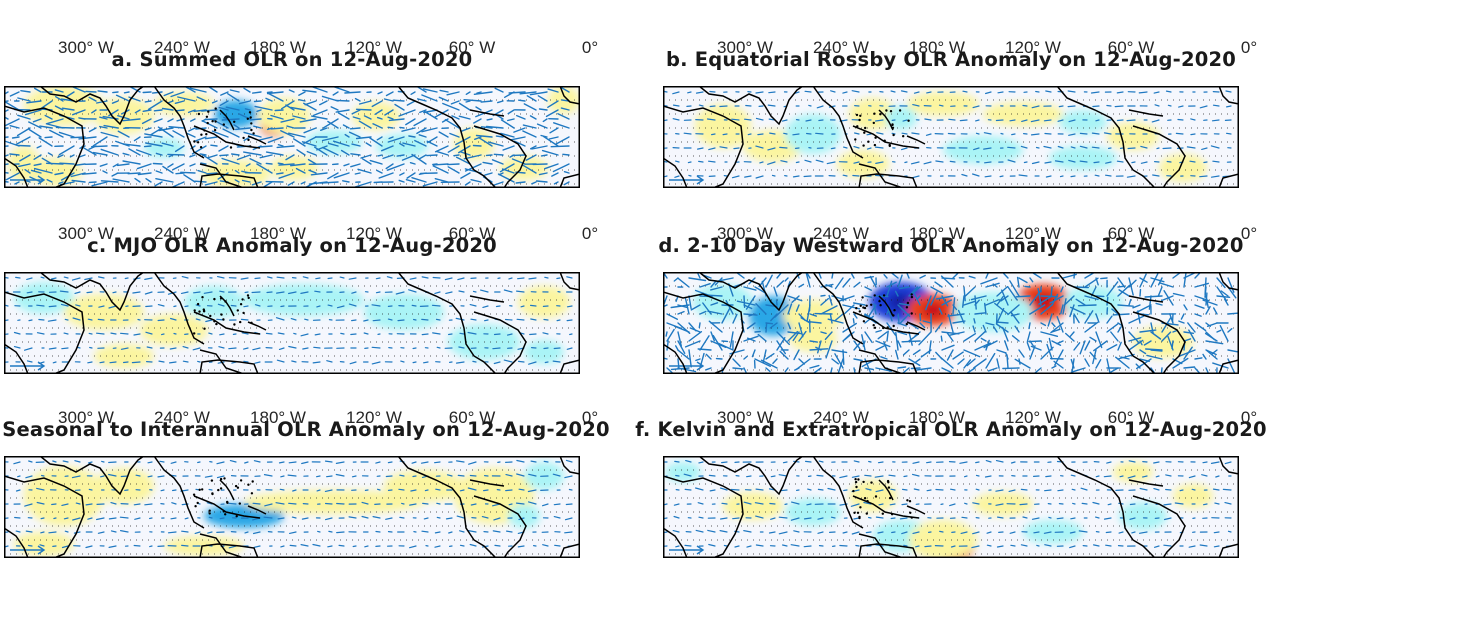 This screenshot has width=1463, height=618. I want to click on longitude-tick-labels: 300° W 240° W 180° W 120° W 60° W 0°, so click(301, 234).